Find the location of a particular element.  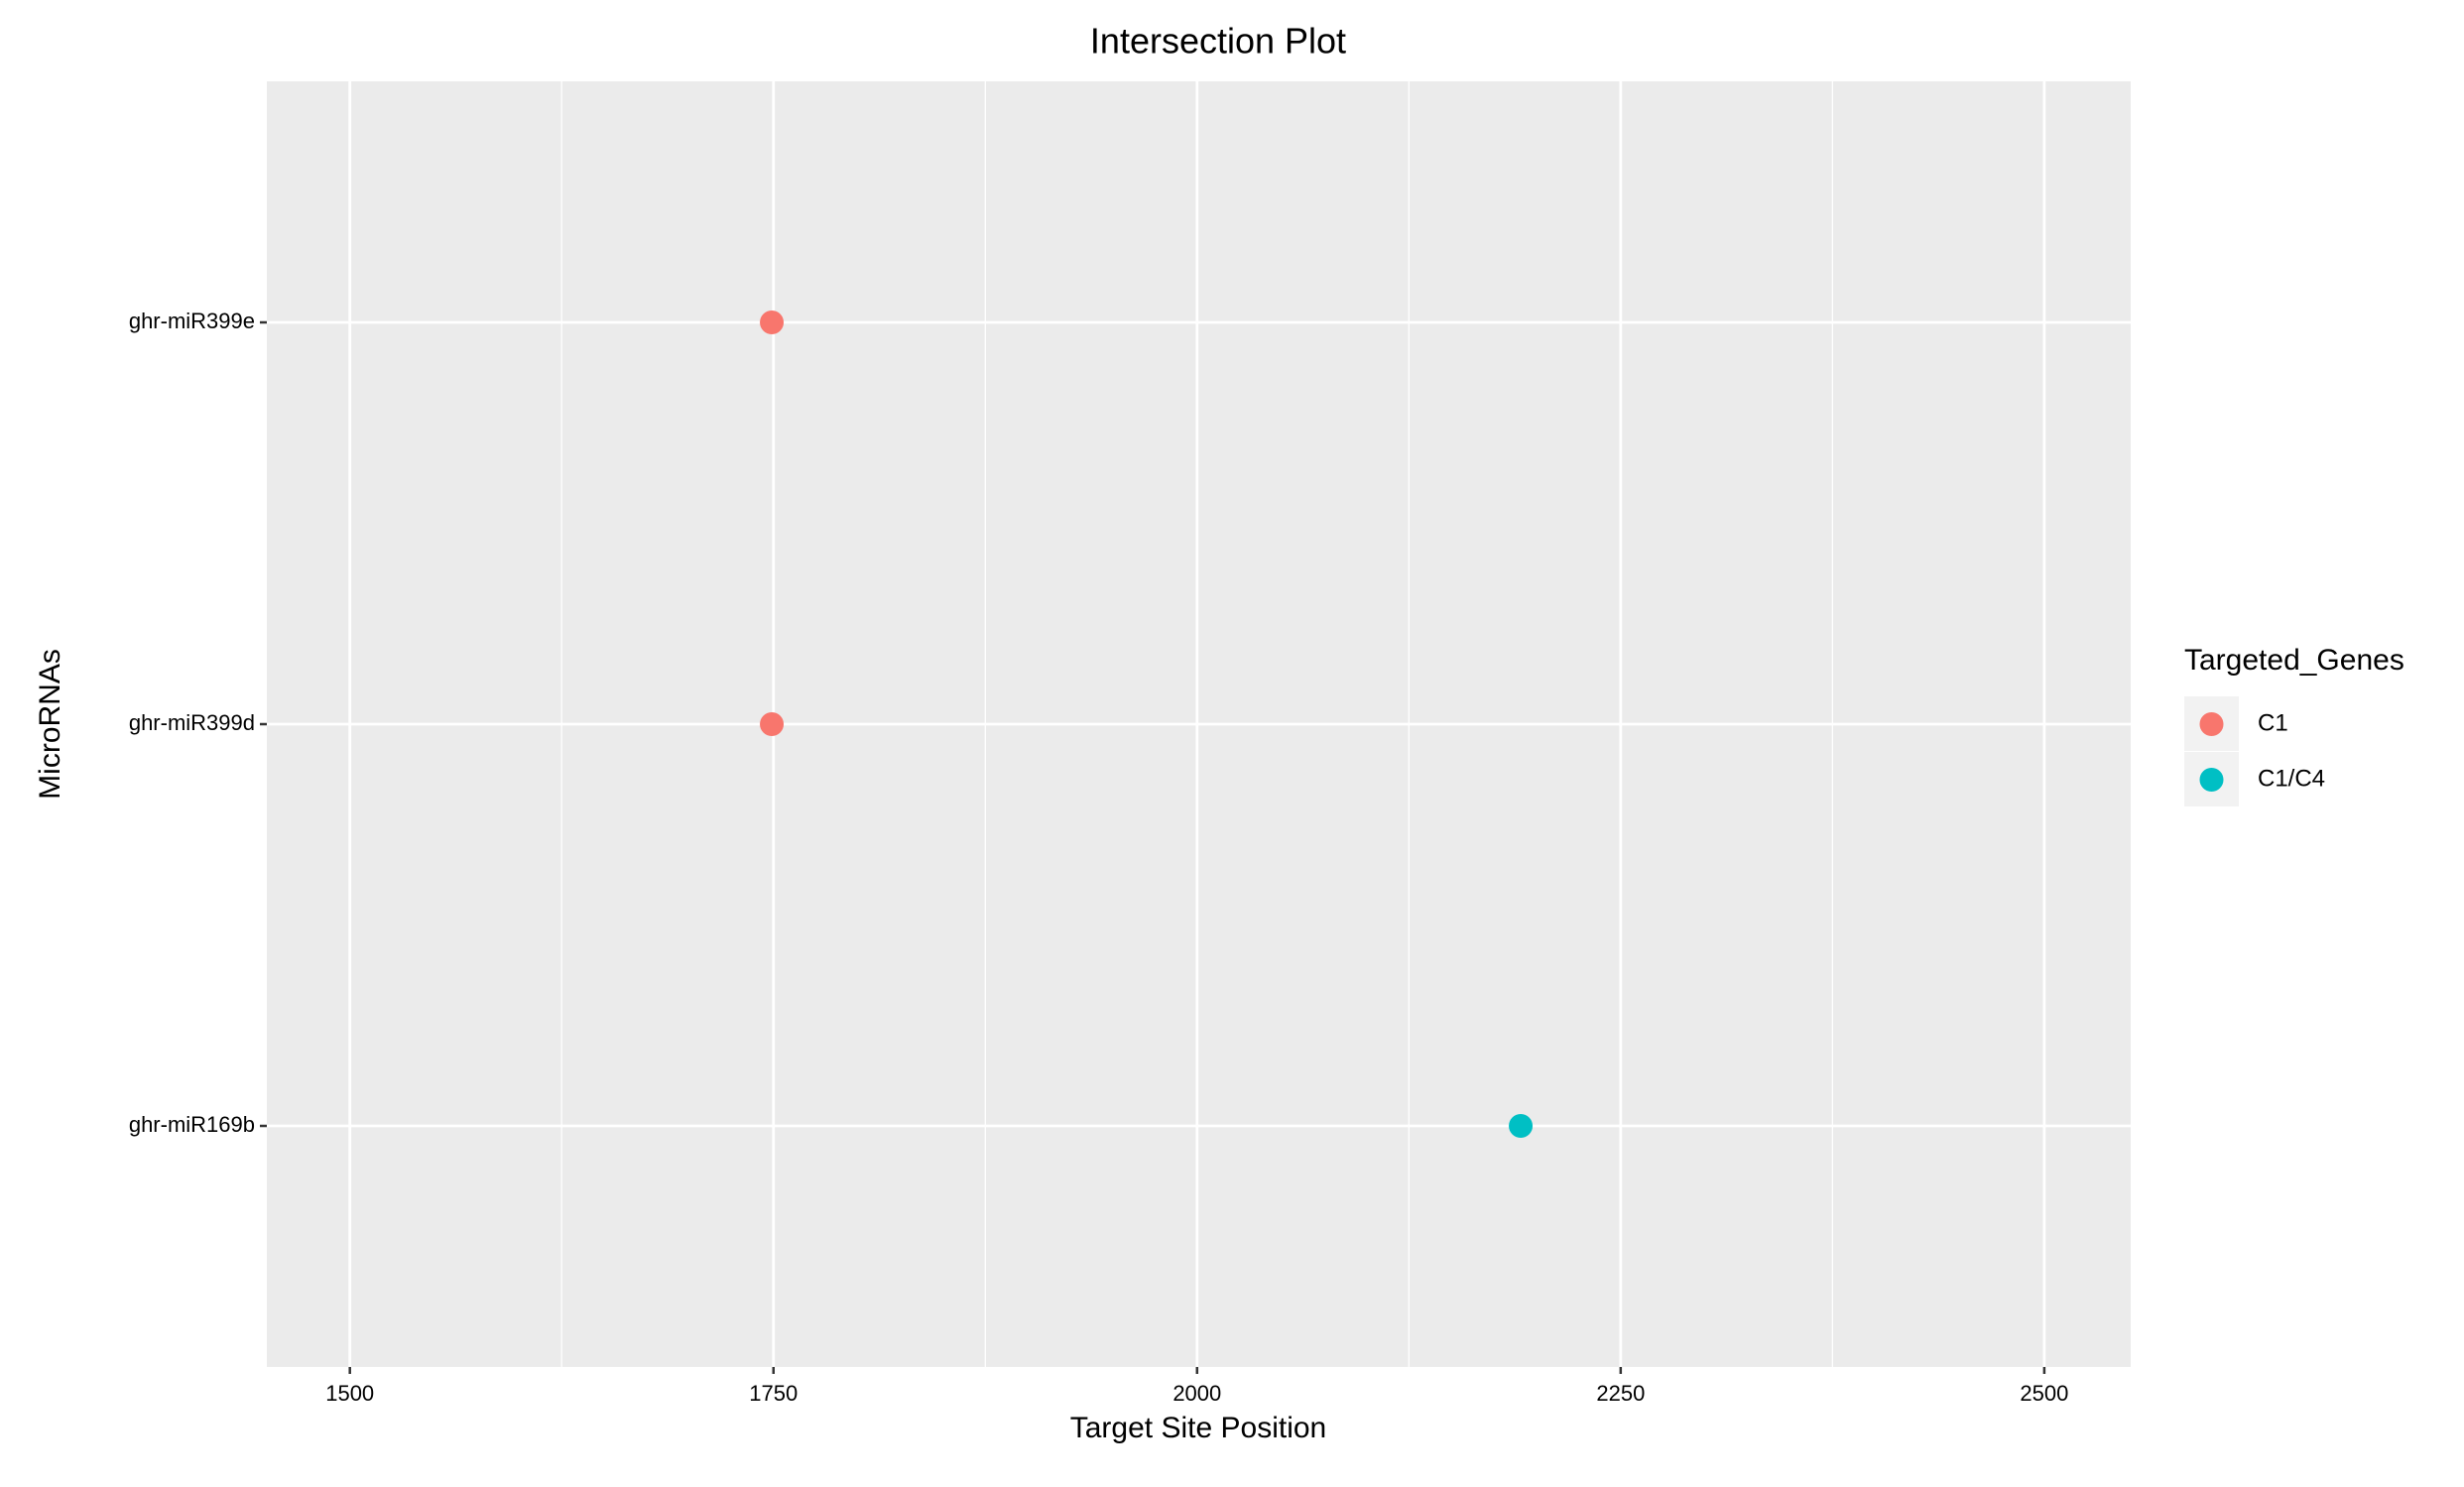

x-tick-label: 2000 is located at coordinates (1196, 1394).